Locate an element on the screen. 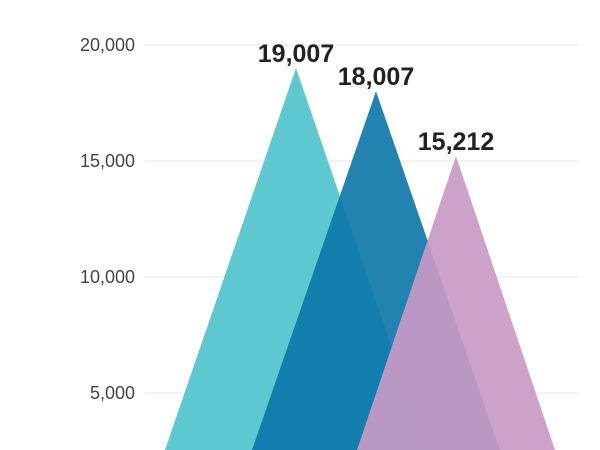  y-tick-label: 10,000 is located at coordinates (107, 277).